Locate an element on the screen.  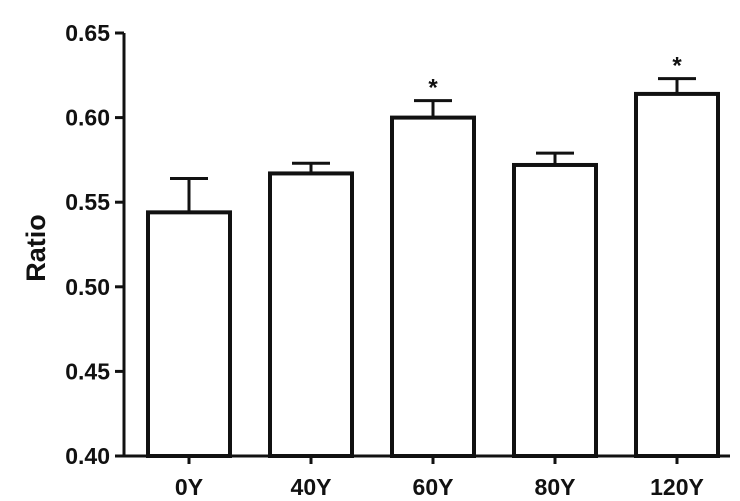
x-tick-label: 0Y is located at coordinates (189, 487).